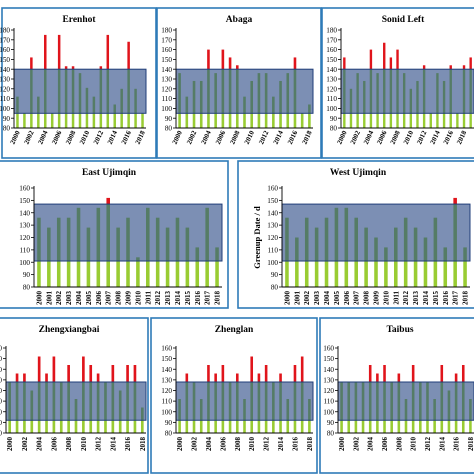 Image resolution: width=474 pixels, height=474 pixels. Describe the element at coordinates (278, 137) in the screenshot. I see `x-tick-label: 2014` at that location.